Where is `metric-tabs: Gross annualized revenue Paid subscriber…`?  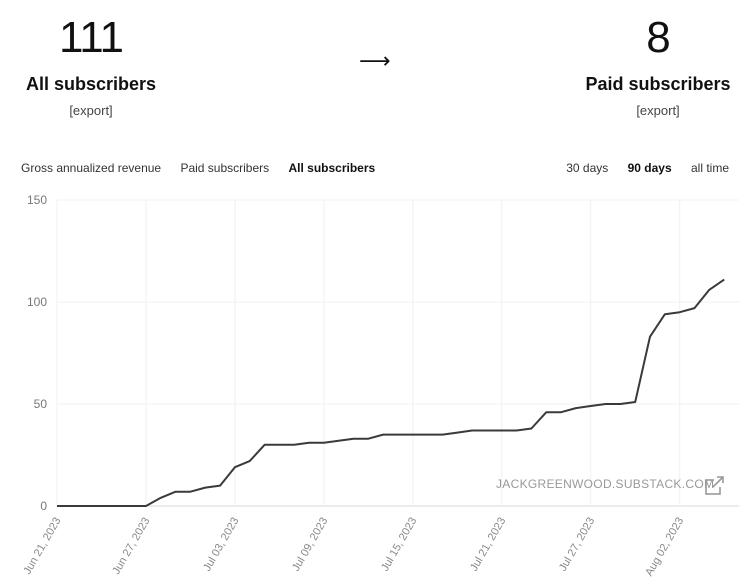 metric-tabs: Gross annualized revenue Paid subscriber… is located at coordinates (206, 168).